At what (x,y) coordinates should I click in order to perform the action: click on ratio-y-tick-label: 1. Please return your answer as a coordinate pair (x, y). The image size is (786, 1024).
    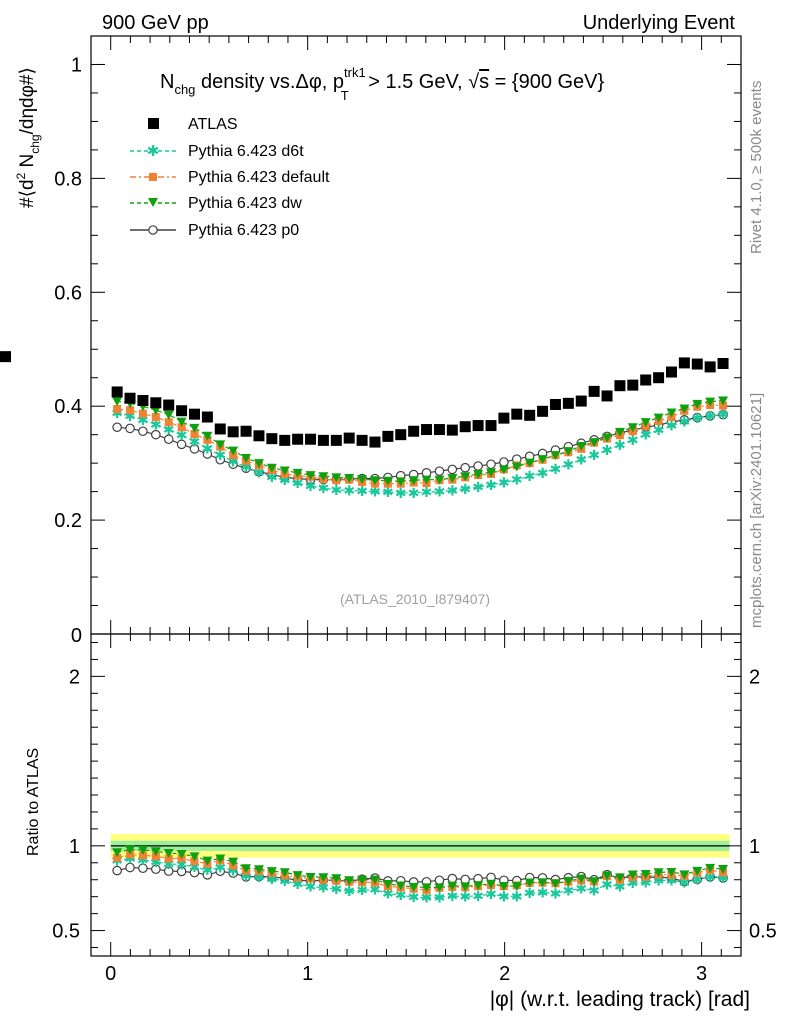
    Looking at the image, I should click on (74, 847).